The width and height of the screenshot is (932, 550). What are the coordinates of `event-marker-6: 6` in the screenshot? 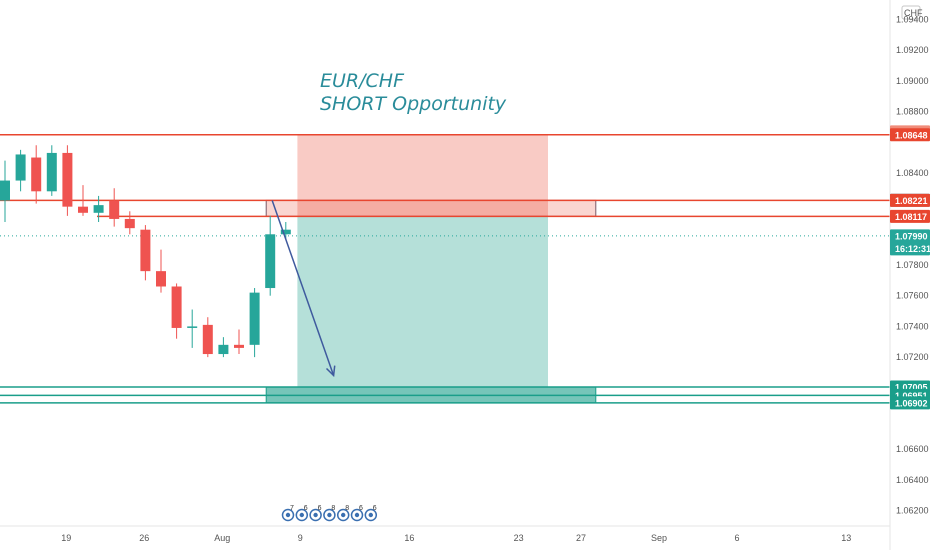 It's located at (371, 513).